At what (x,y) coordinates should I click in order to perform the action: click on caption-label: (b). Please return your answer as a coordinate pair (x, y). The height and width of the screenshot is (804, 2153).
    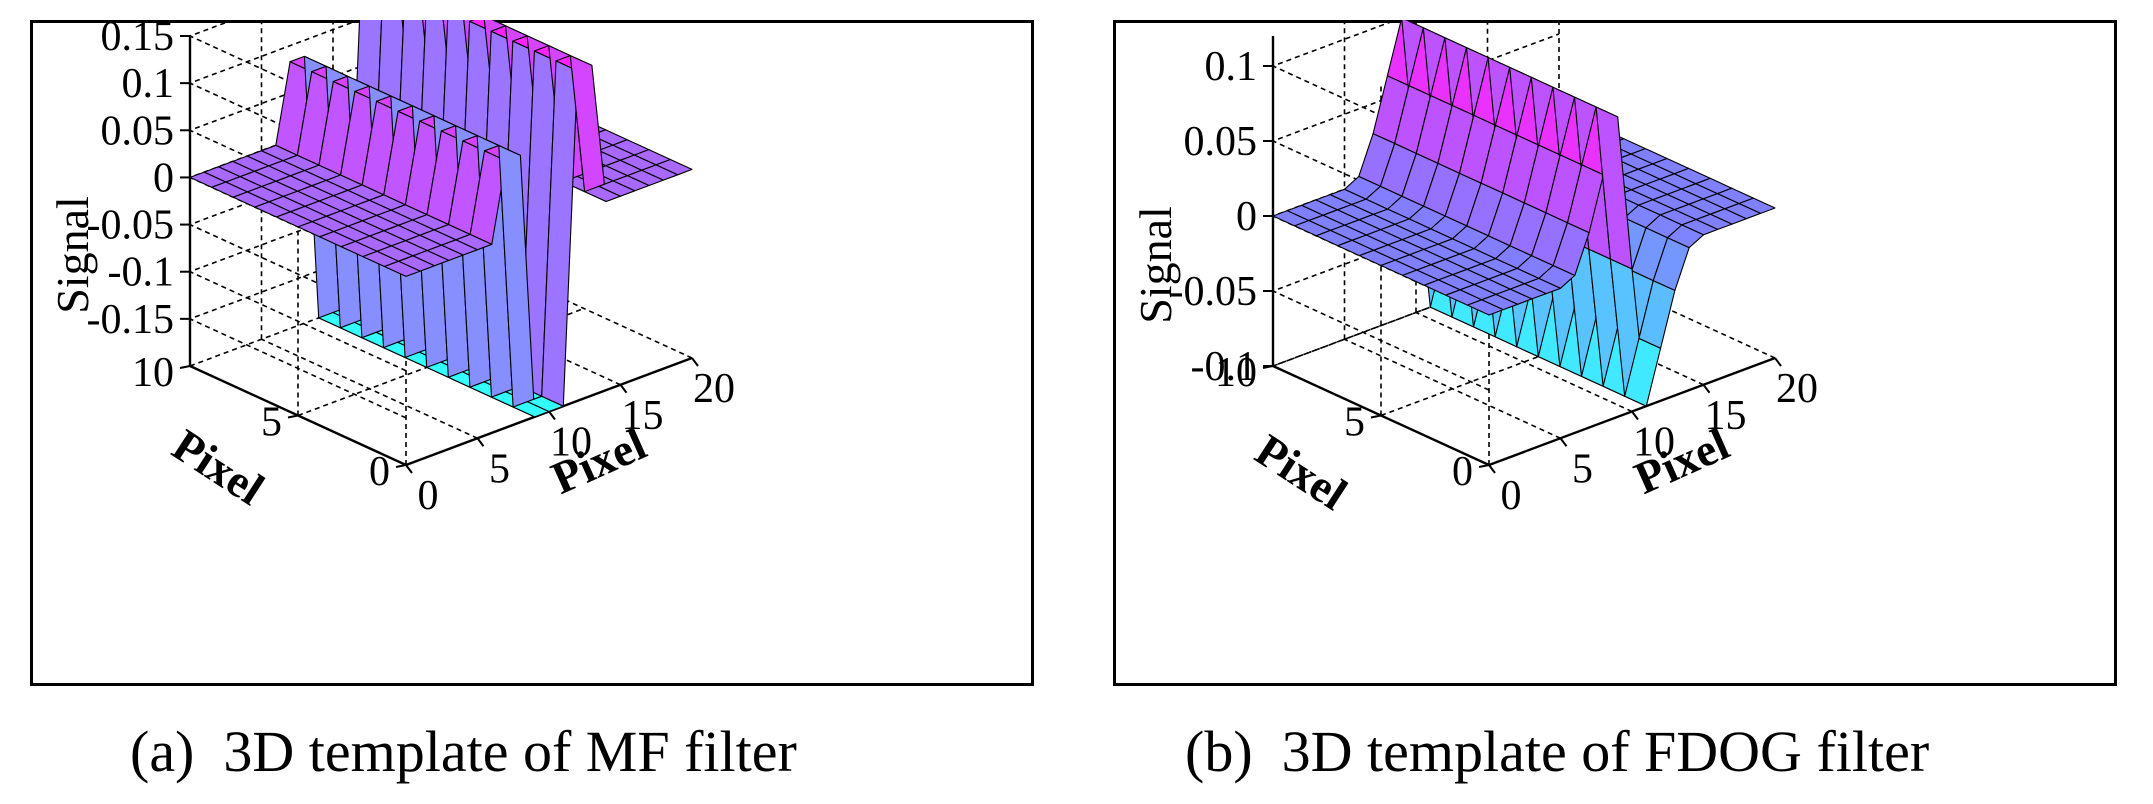
    Looking at the image, I should click on (1219, 751).